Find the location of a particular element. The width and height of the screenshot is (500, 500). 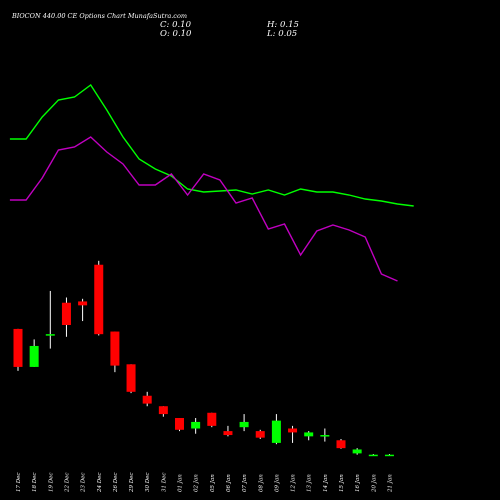

open-value: O: 0.10 is located at coordinates (176, 34).